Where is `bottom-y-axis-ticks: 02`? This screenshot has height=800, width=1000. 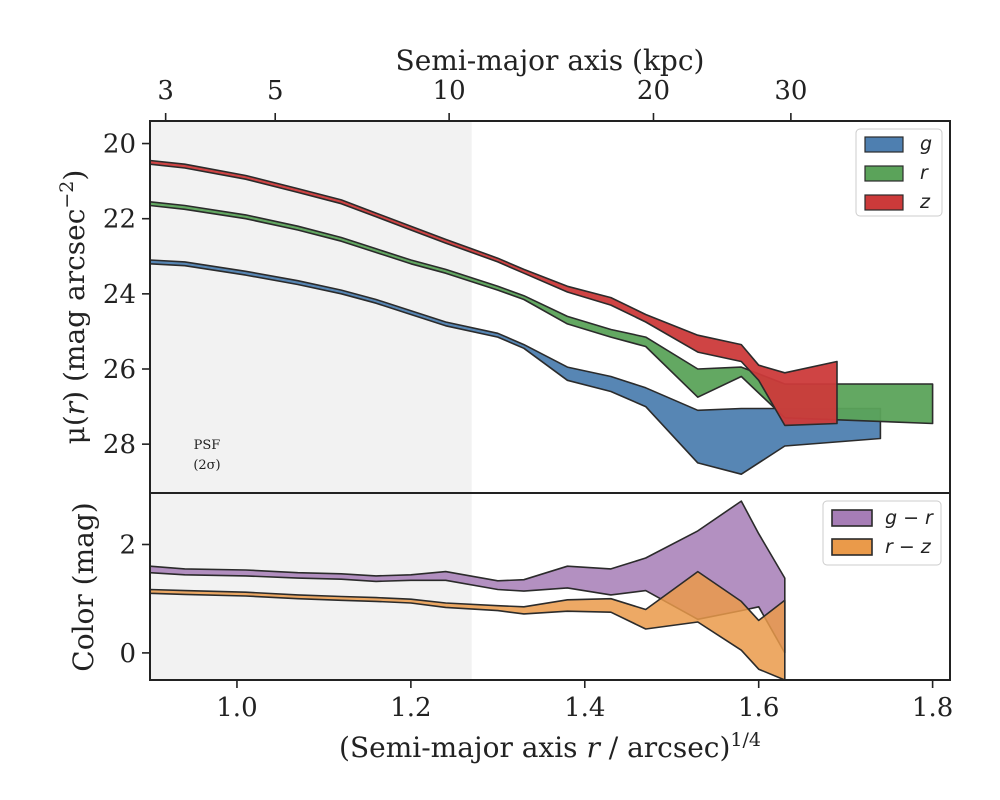 bottom-y-axis-ticks: 02 is located at coordinates (134, 599).